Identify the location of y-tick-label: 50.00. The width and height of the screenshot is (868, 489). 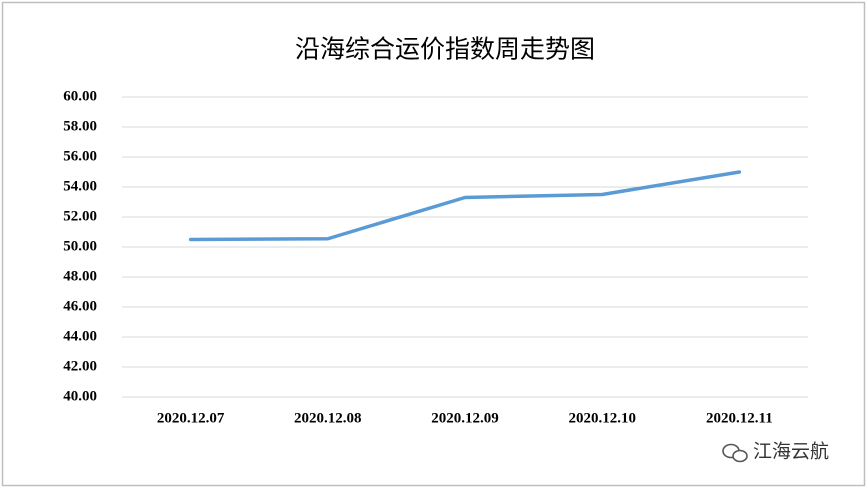
(80, 246).